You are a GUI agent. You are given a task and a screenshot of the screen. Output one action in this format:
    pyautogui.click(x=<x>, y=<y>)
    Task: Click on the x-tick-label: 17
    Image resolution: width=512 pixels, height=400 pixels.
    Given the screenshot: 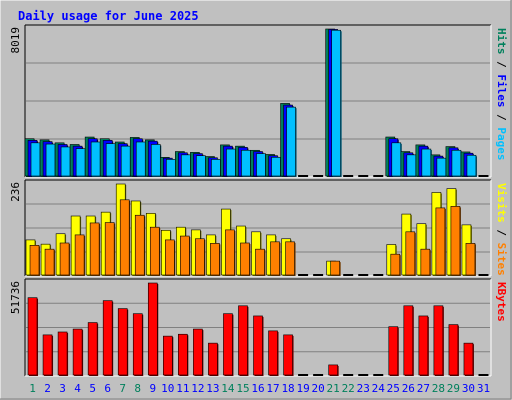 What is the action you would take?
    pyautogui.click(x=272, y=388)
    